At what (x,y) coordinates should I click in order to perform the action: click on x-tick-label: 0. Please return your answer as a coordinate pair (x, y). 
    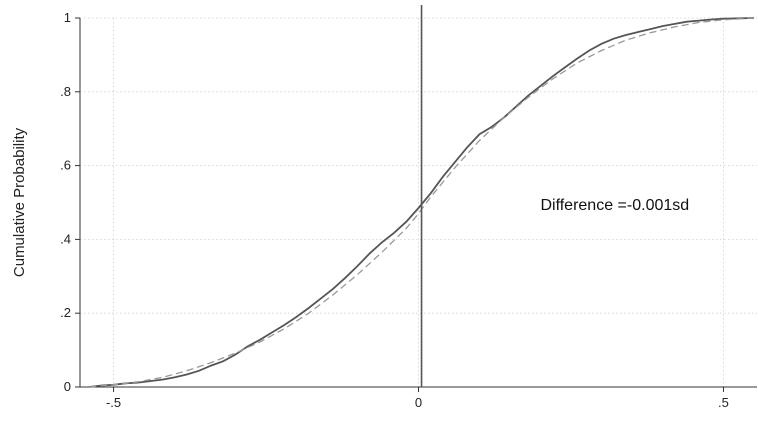
    Looking at the image, I should click on (418, 402).